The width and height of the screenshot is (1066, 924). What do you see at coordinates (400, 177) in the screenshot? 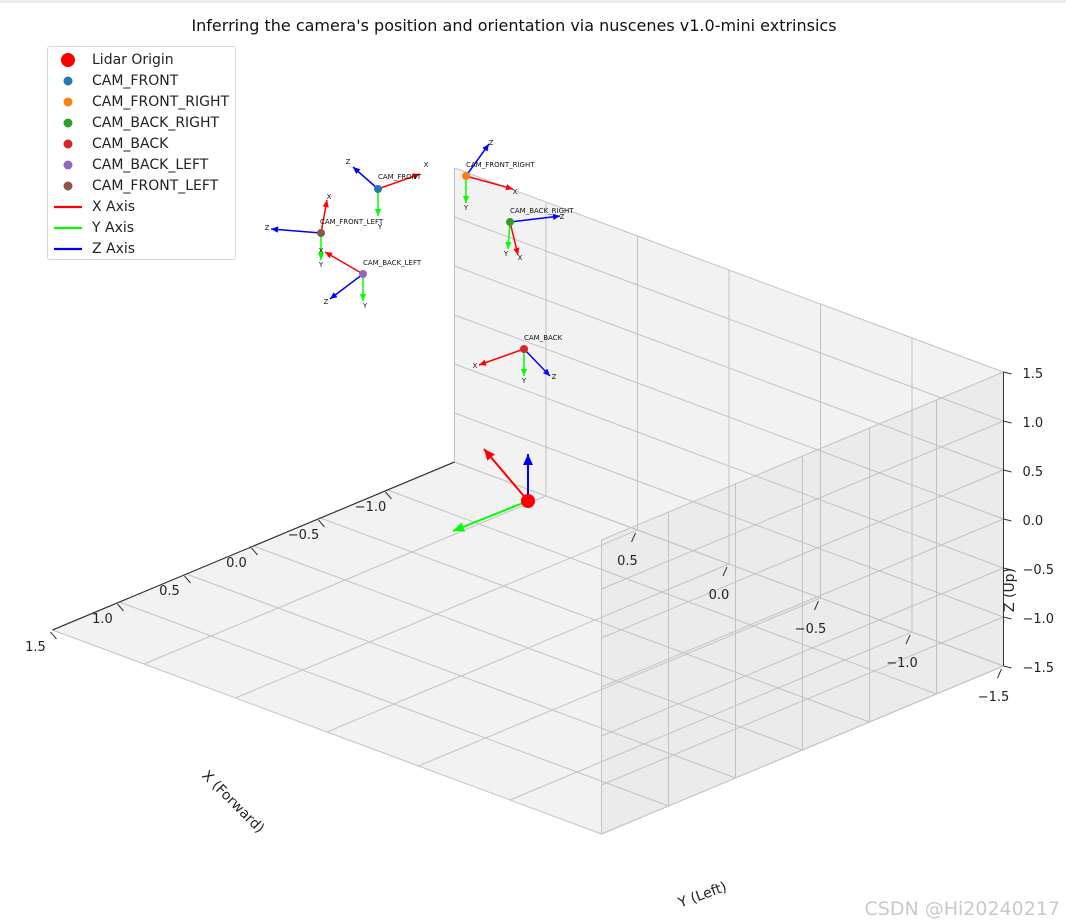
I see `cam-front-label: CAM_FRONT` at bounding box center [400, 177].